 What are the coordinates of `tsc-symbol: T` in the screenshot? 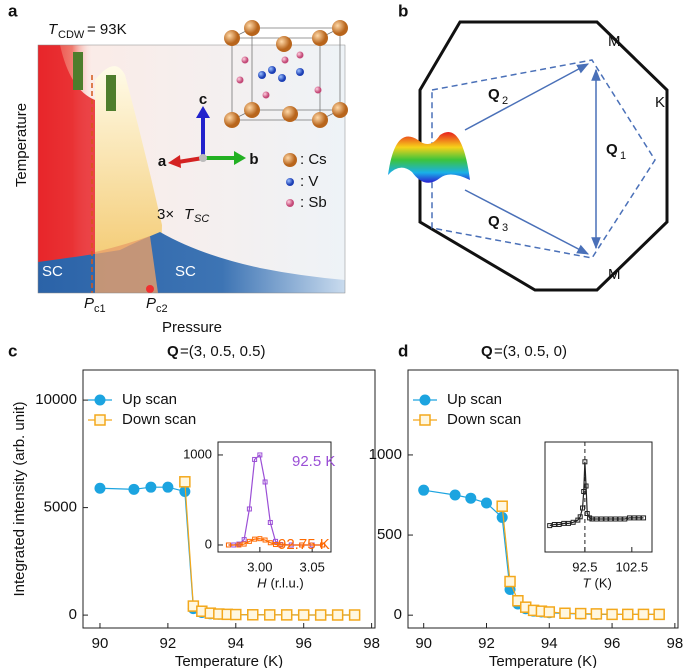 It's located at (189, 214).